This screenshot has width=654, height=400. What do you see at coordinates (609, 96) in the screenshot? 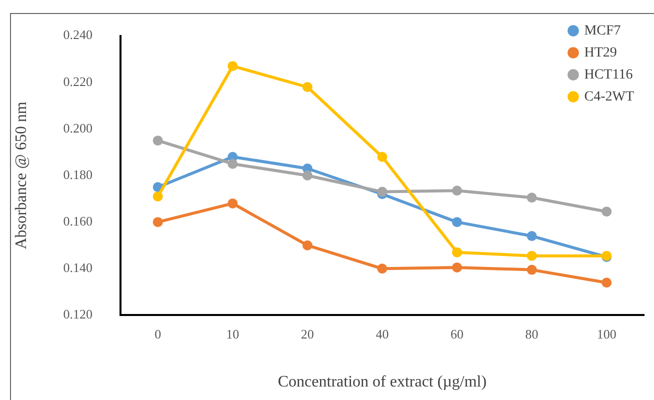
I see `legend-label: C4-2WT` at bounding box center [609, 96].